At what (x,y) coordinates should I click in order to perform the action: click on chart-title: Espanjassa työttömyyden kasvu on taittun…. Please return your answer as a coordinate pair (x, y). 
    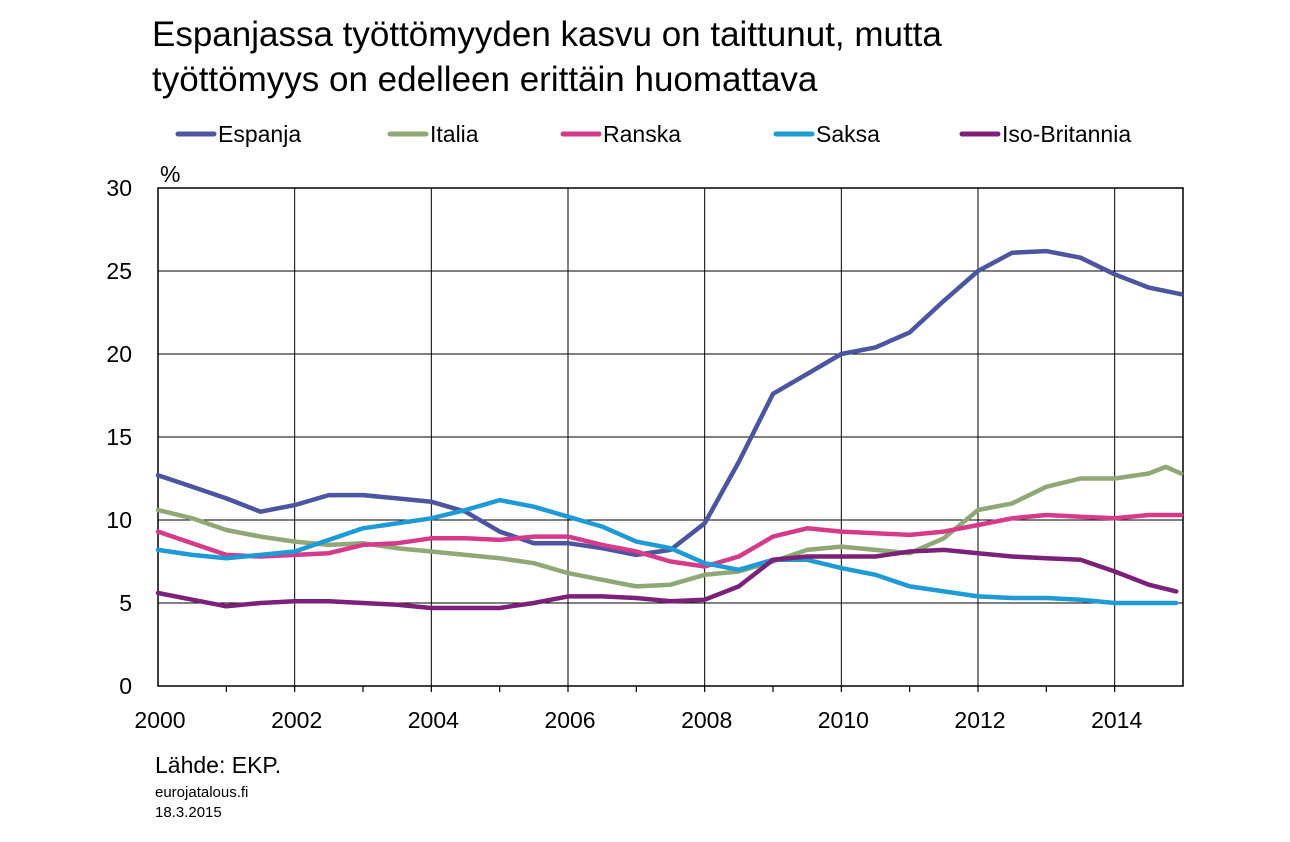
    Looking at the image, I should click on (702, 57).